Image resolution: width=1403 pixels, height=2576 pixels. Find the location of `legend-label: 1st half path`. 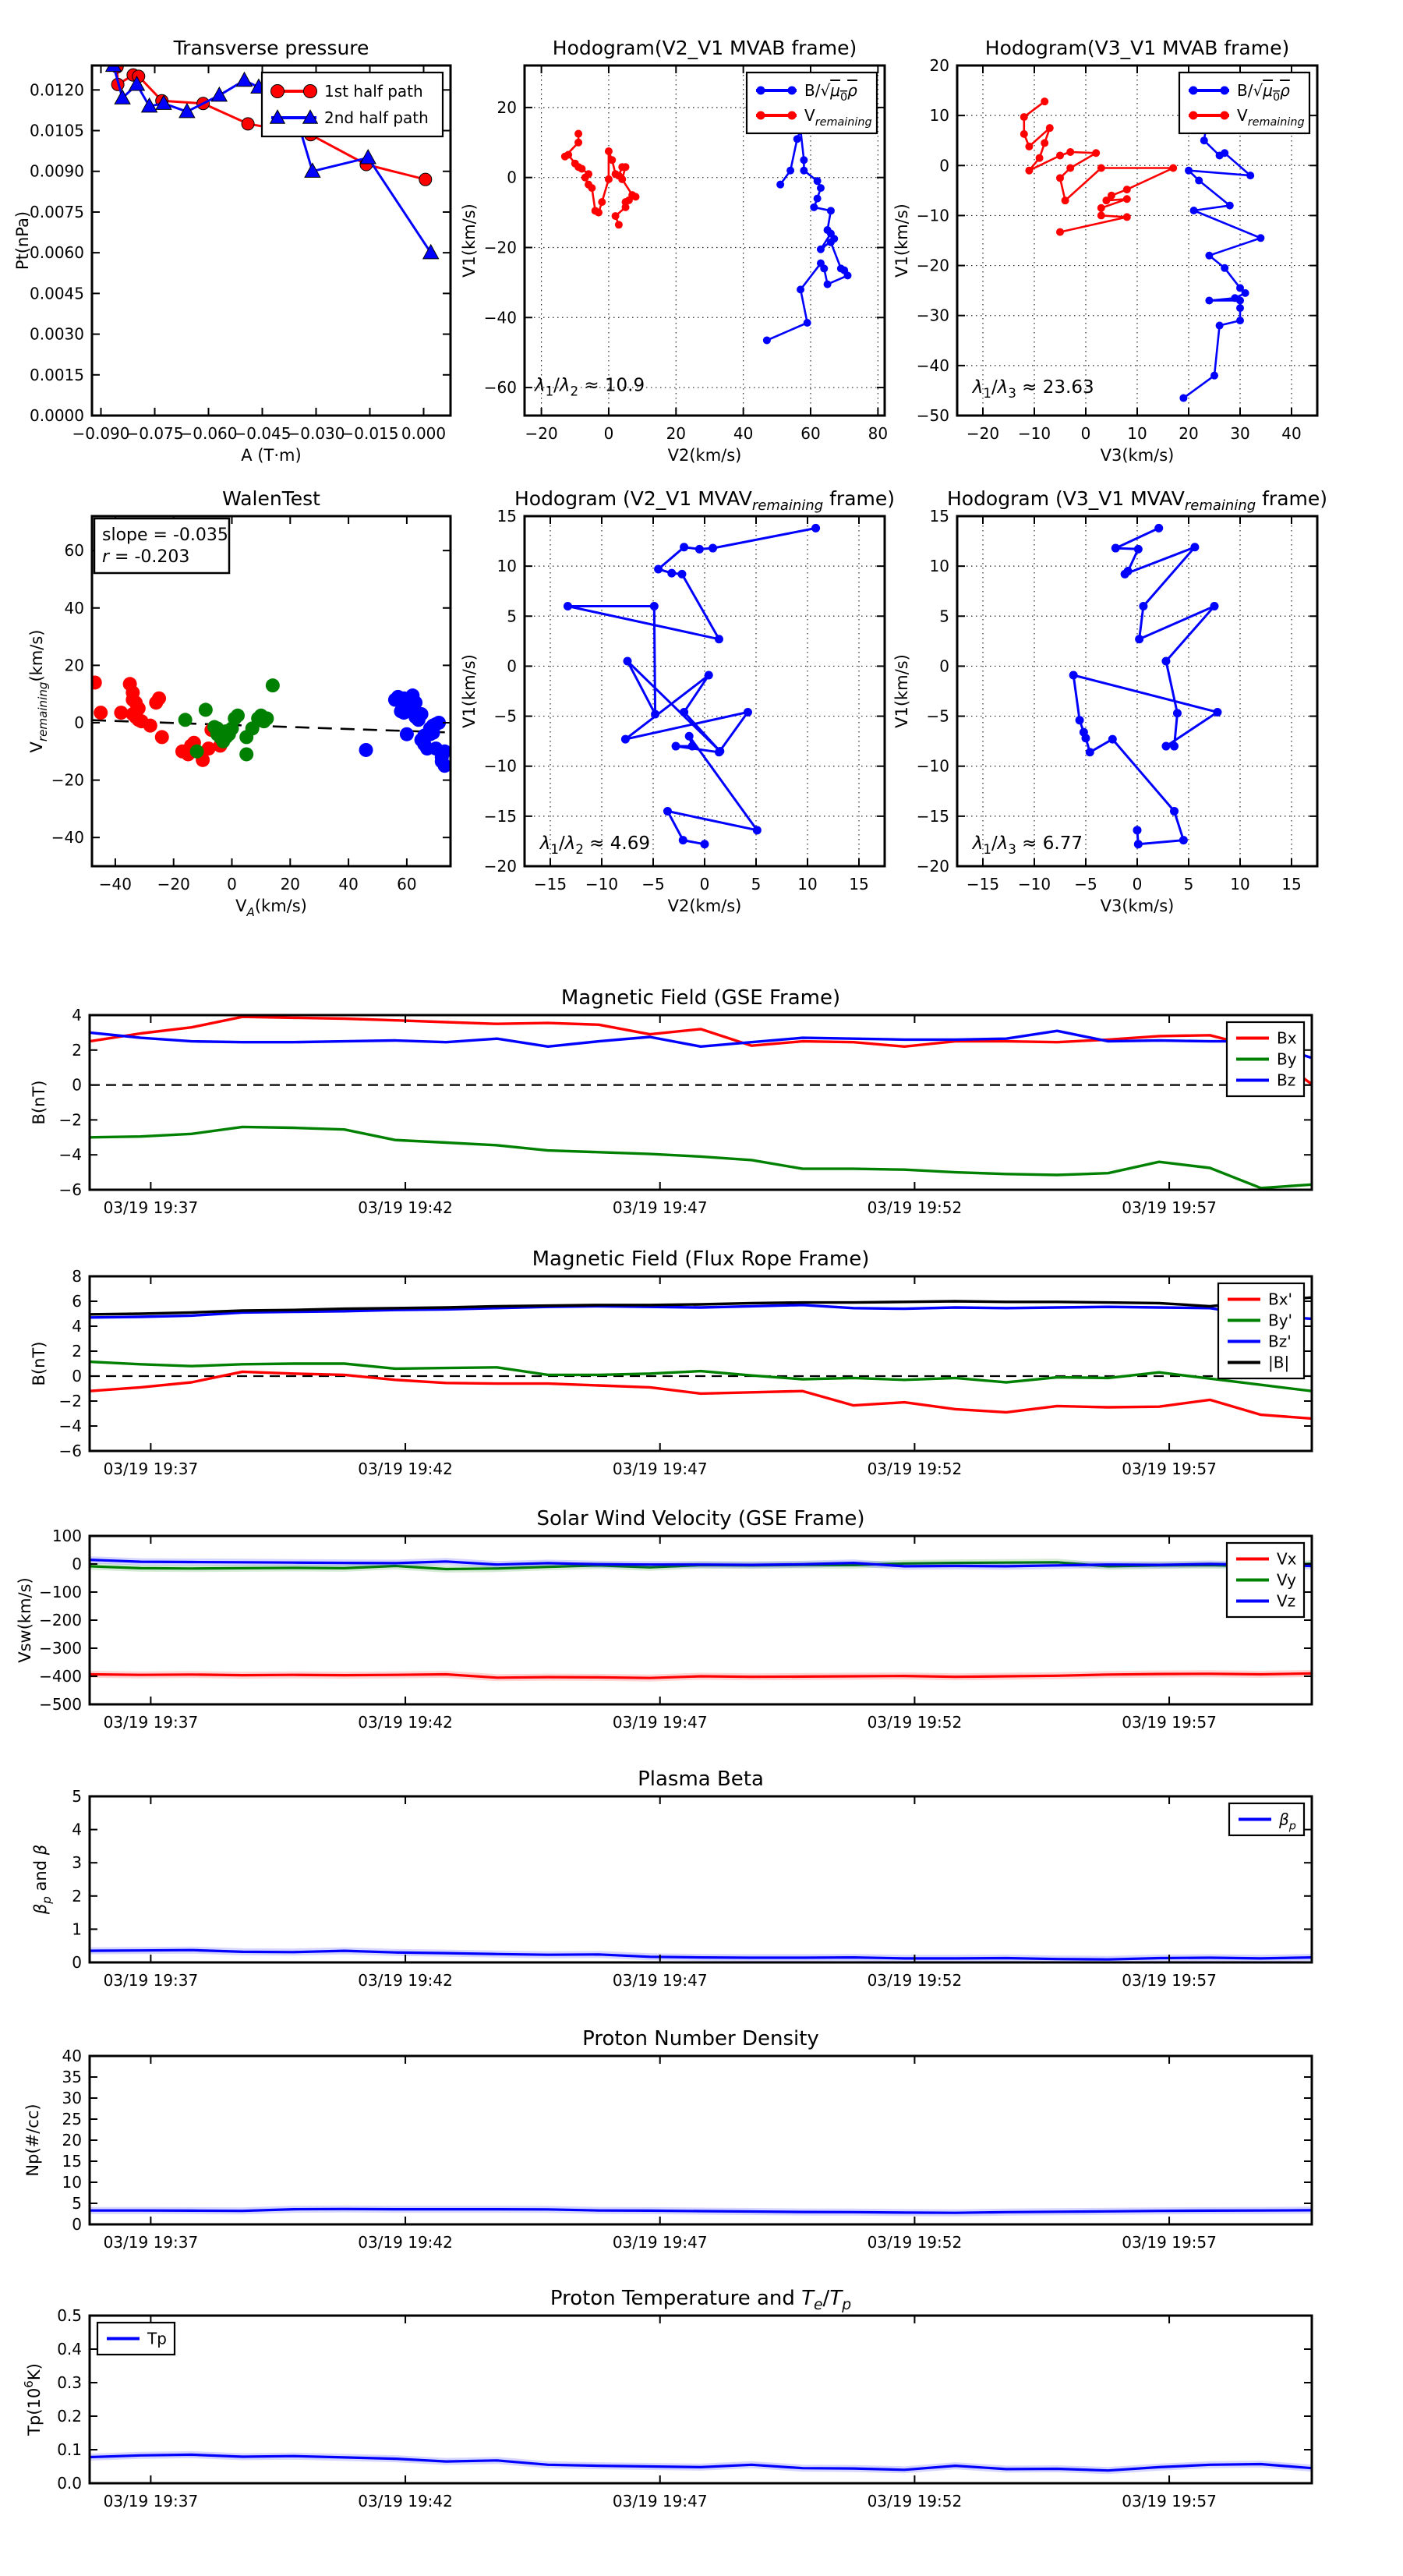

legend-label: 1st half path is located at coordinates (373, 91).